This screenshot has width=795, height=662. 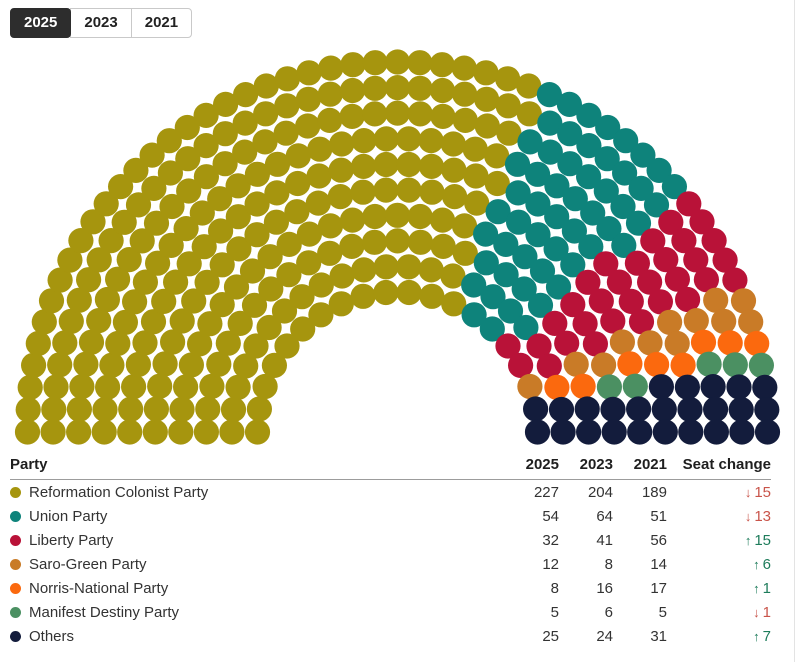 I want to click on seat-change-cell: ↓ 1, so click(x=719, y=612).